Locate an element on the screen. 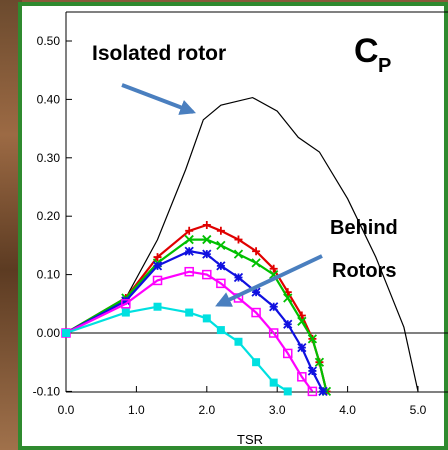  x-axis-title: TSR is located at coordinates (250, 439).